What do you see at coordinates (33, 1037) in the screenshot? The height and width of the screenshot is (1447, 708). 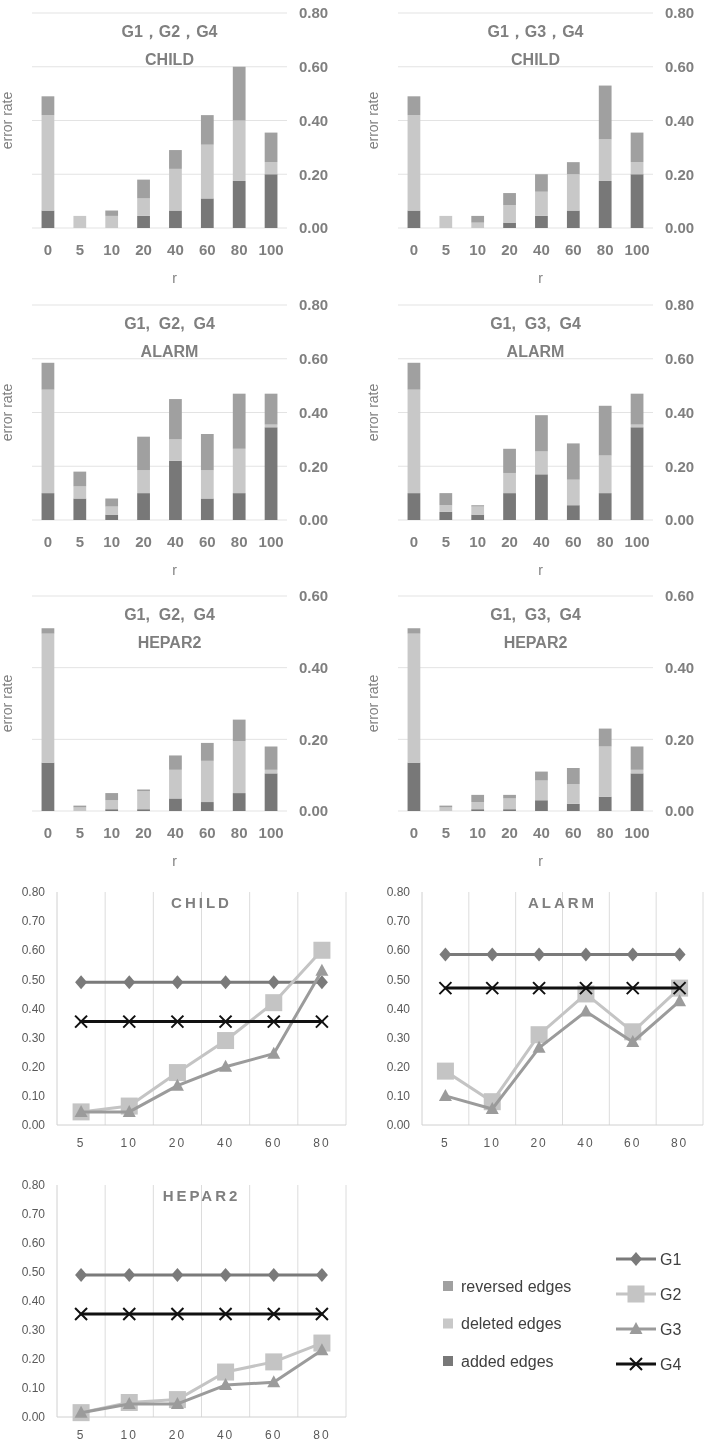 I see `y-tick-label: 0.30` at bounding box center [33, 1037].